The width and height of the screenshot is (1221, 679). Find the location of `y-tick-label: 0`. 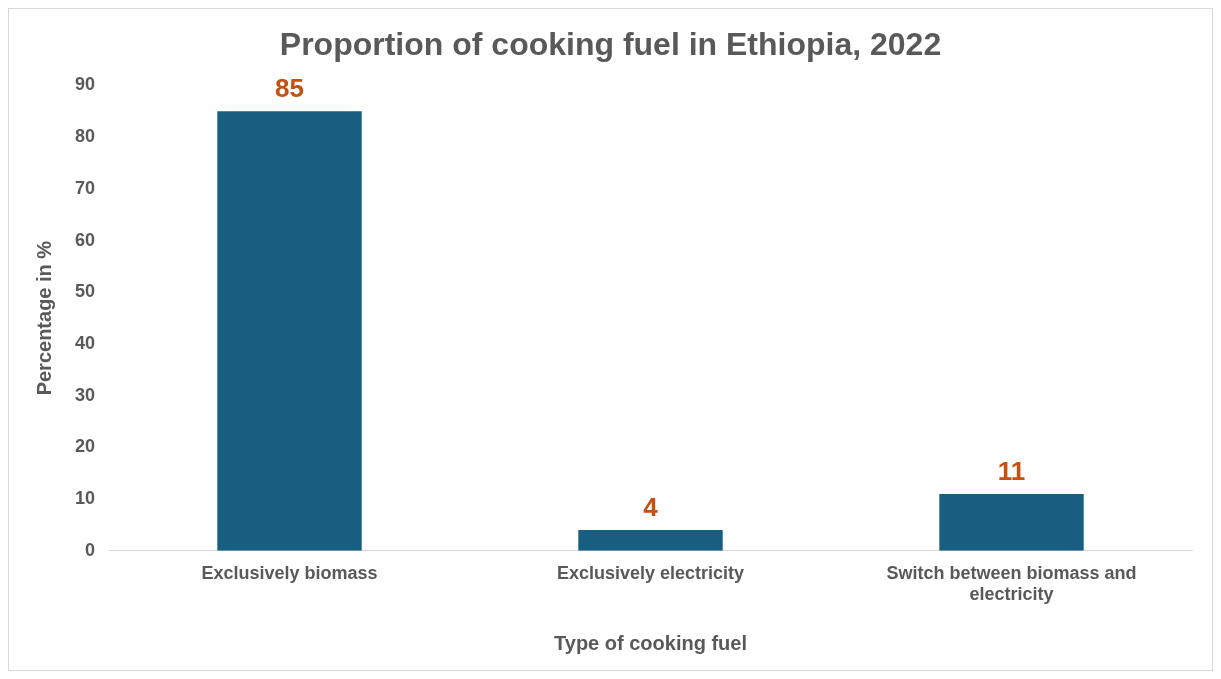

y-tick-label: 0 is located at coordinates (90, 549).